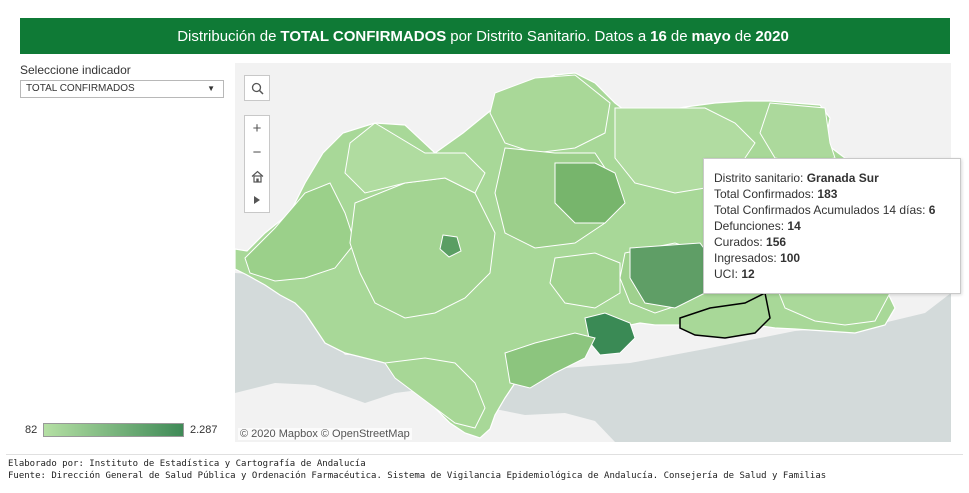 The width and height of the screenshot is (969, 493). What do you see at coordinates (548, 36) in the screenshot?
I see `title-middle: por Distrito Sanitario. Datos a` at bounding box center [548, 36].